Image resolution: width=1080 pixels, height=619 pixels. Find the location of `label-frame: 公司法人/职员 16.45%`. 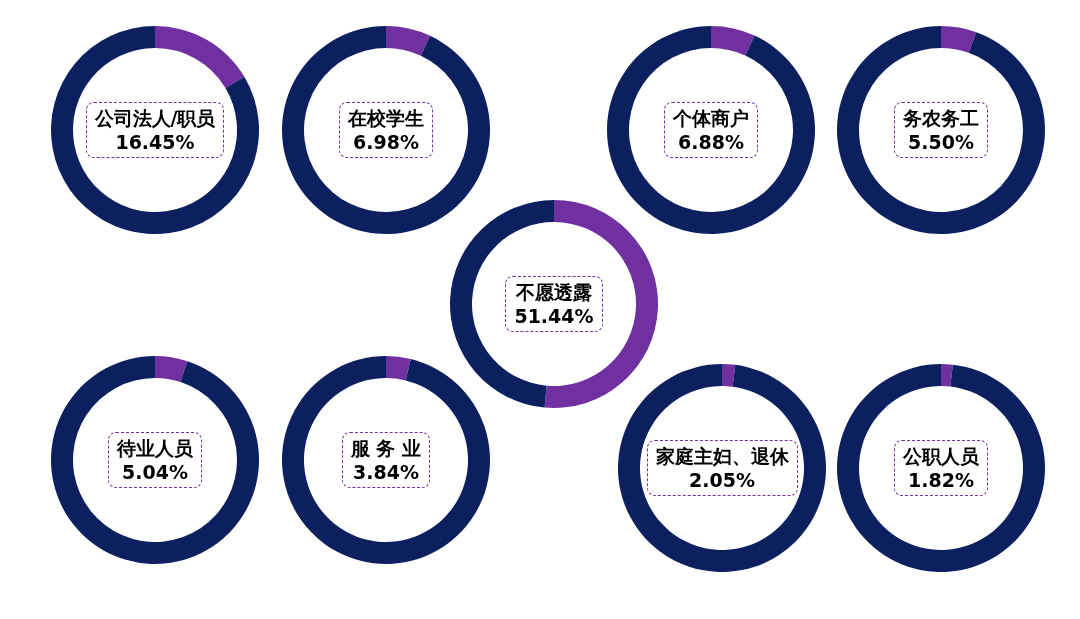

label-frame: 公司法人/职员 16.45% is located at coordinates (155, 130).